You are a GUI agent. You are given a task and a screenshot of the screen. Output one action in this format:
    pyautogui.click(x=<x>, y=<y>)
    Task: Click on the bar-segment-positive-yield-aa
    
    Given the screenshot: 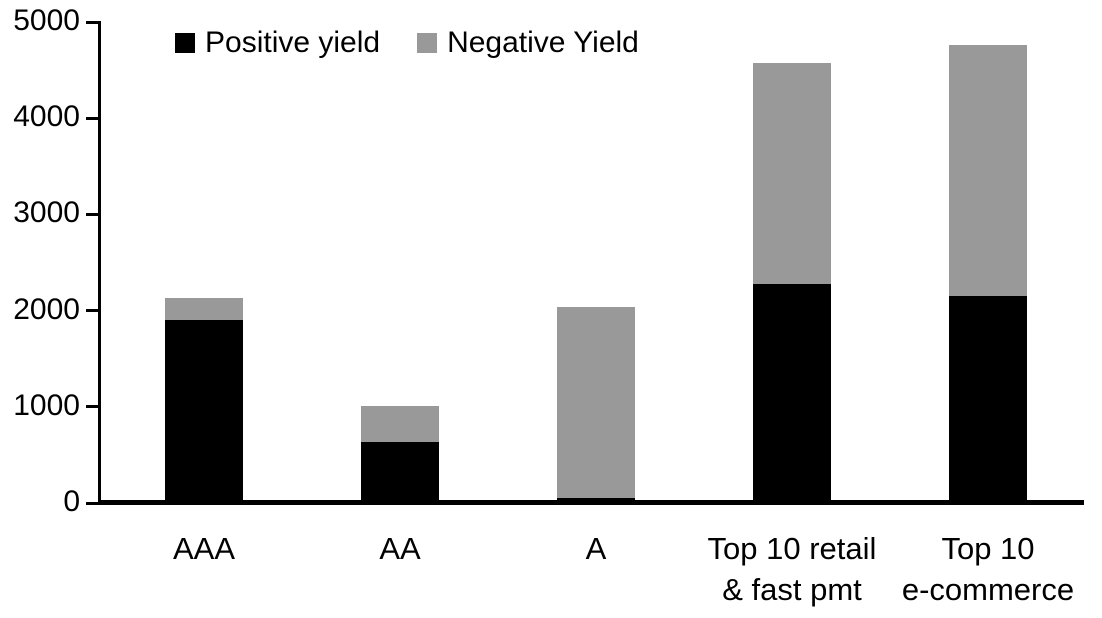 What is the action you would take?
    pyautogui.click(x=400, y=472)
    